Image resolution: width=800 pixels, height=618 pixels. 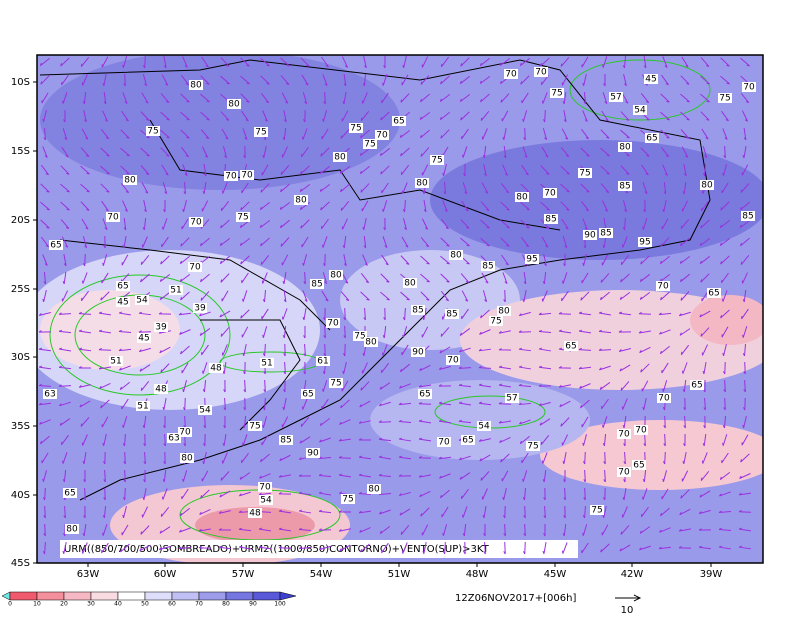 What do you see at coordinates (627, 610) in the screenshot?
I see `vector-scale: 10` at bounding box center [627, 610].